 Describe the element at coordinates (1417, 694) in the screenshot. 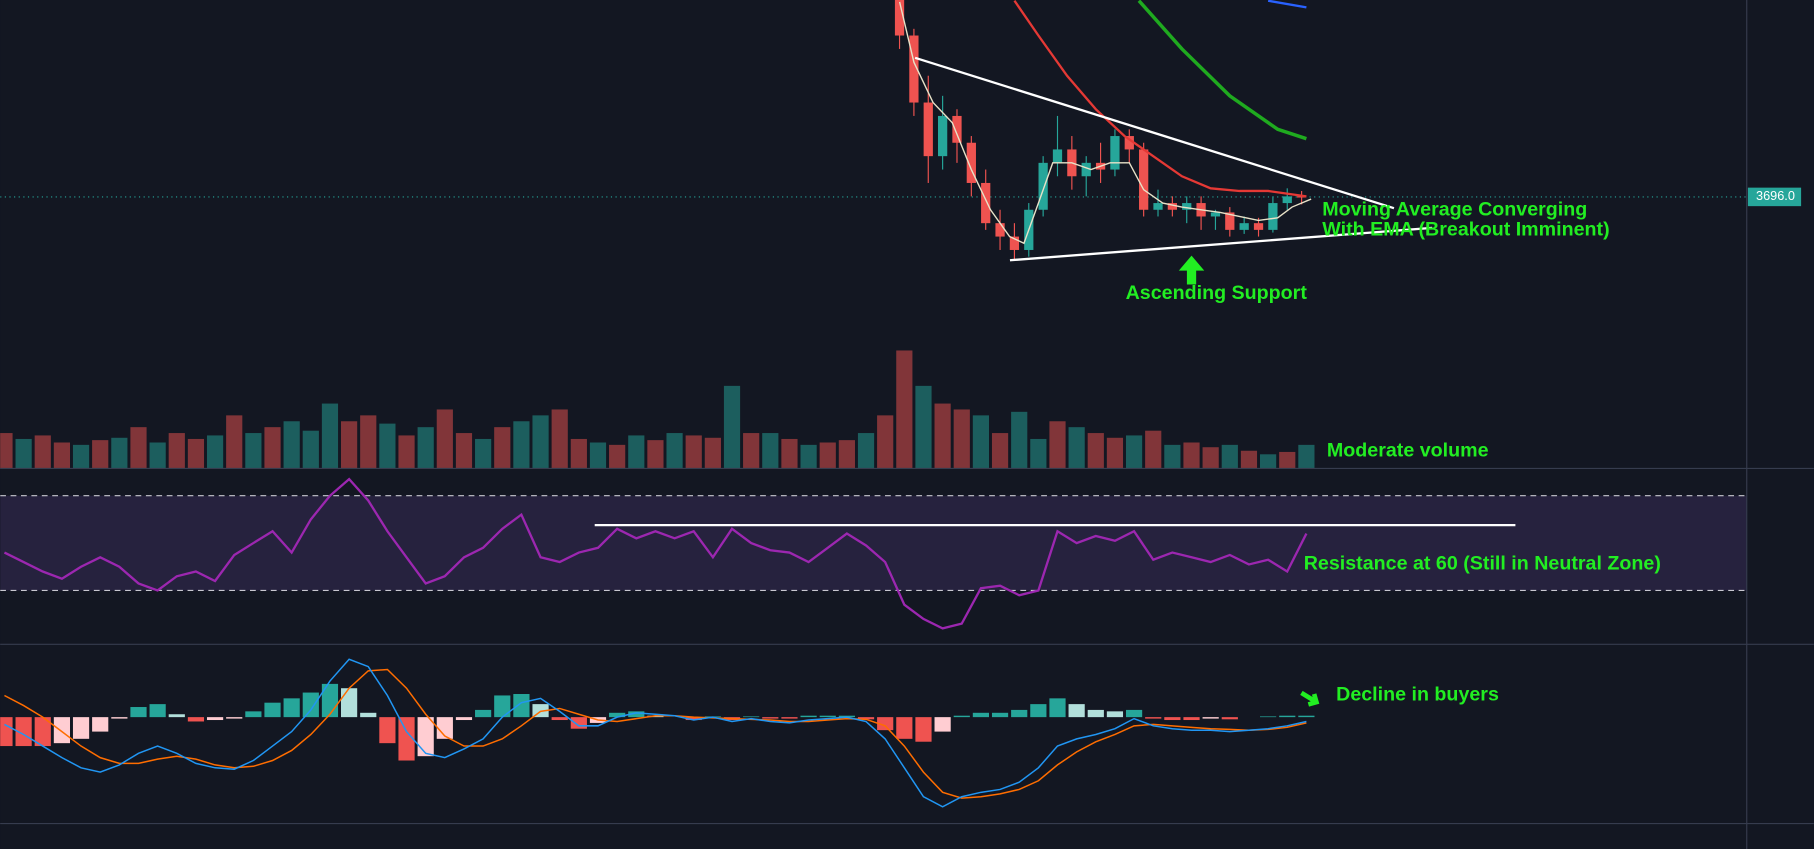

I see `annotation: Decline in buyers` at that location.